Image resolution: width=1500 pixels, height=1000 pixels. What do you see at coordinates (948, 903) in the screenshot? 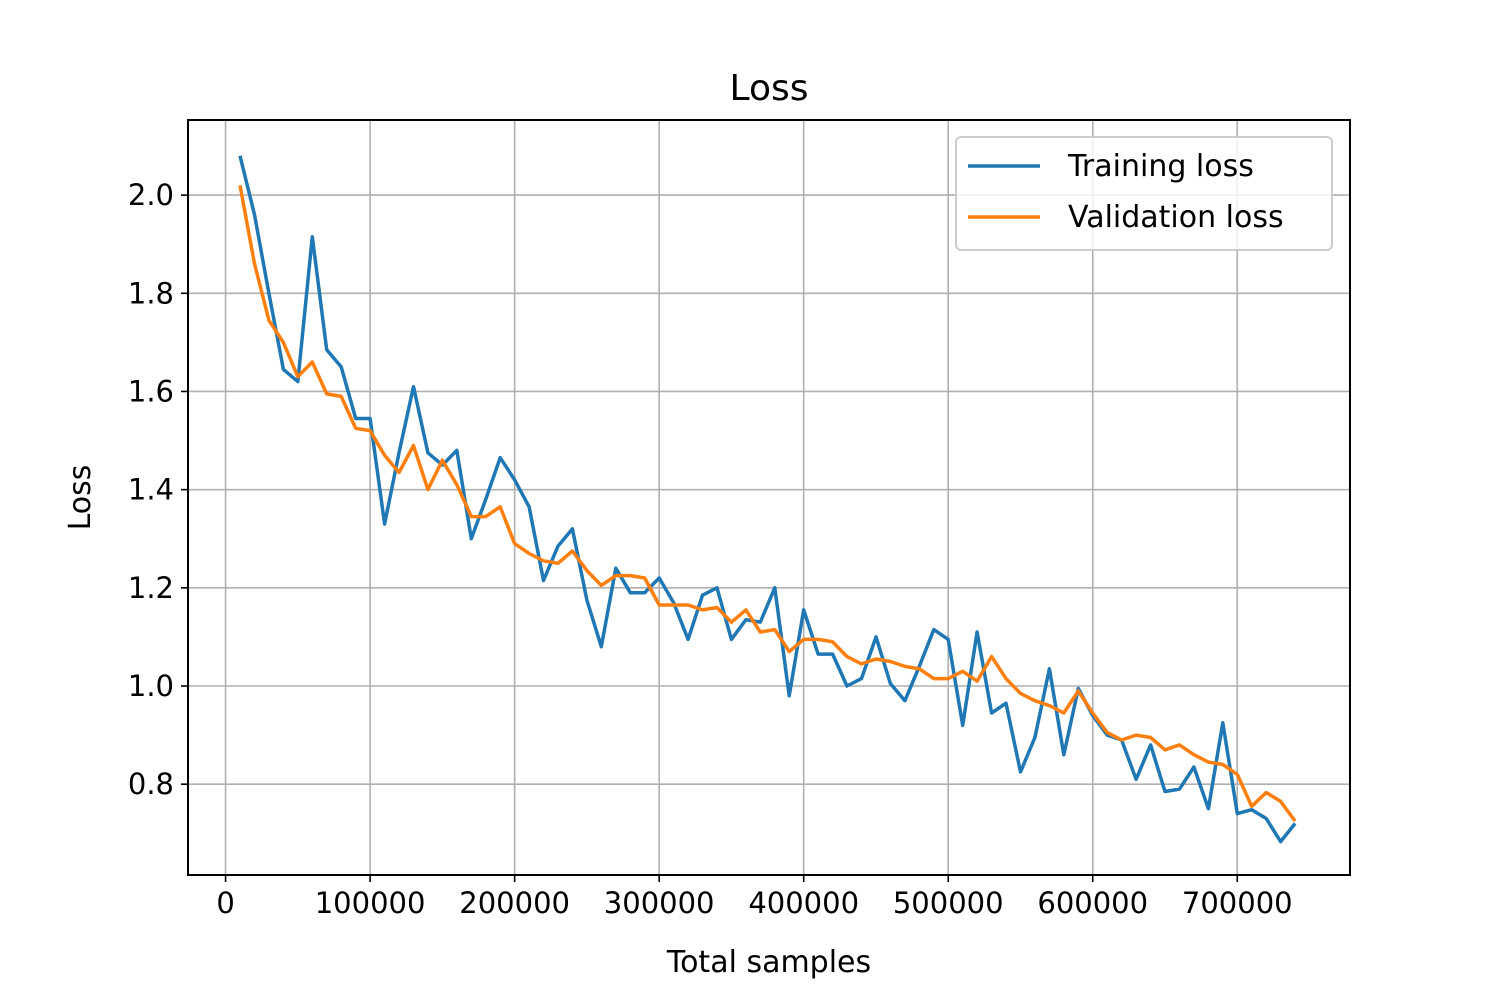
I see `x-tick-label: 500000` at bounding box center [948, 903].